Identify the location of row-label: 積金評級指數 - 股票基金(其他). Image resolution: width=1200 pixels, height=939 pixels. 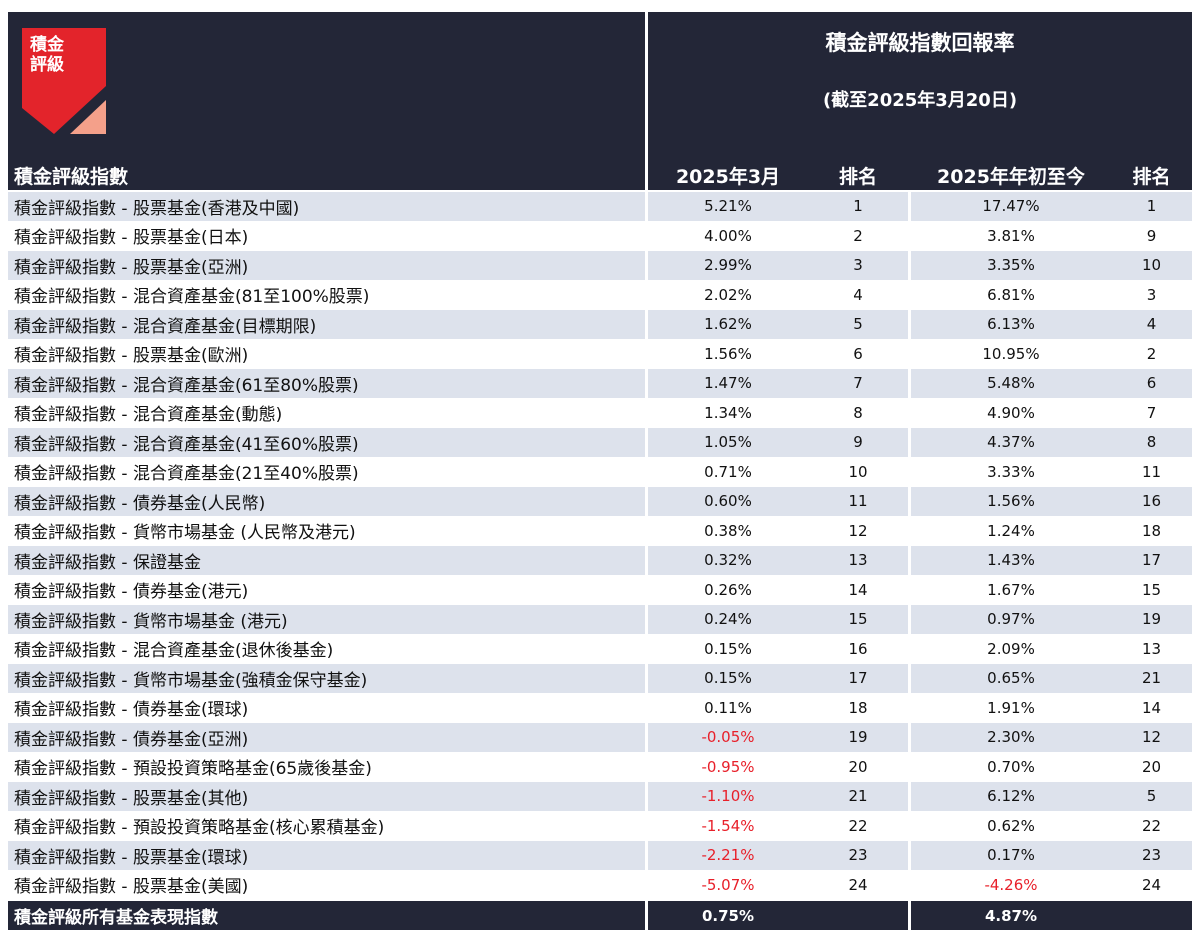
(131, 798).